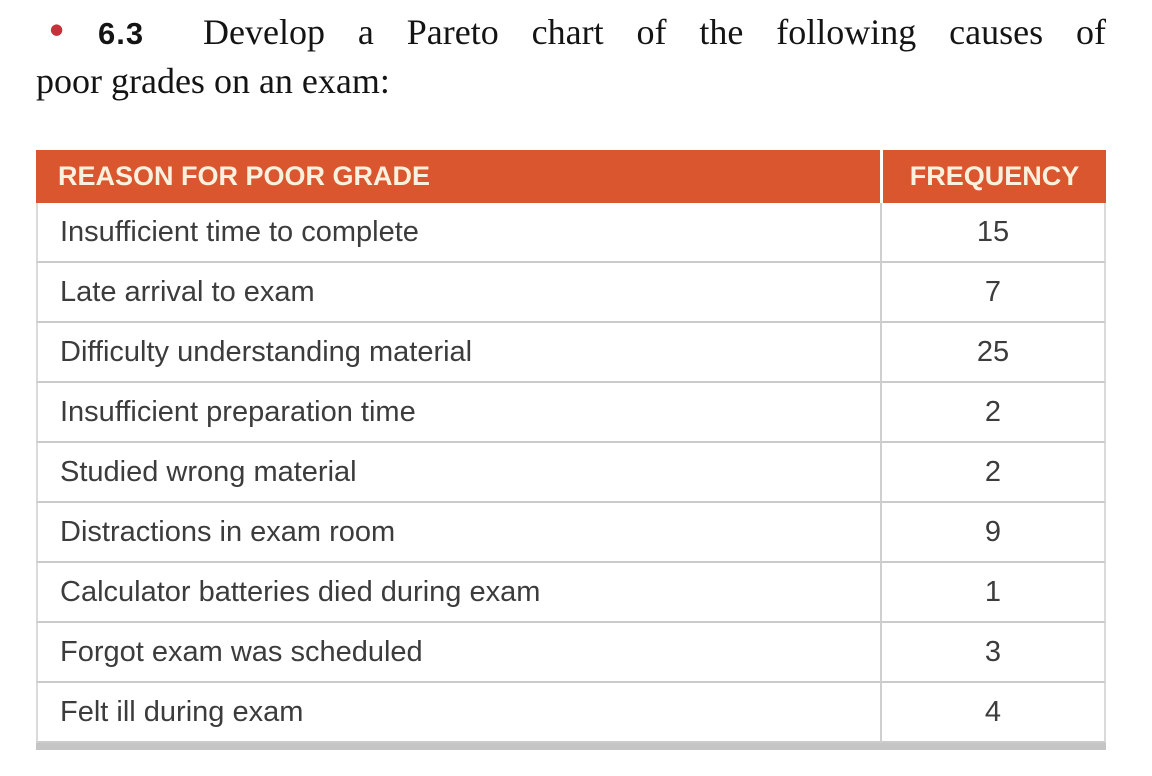 Image resolution: width=1152 pixels, height=776 pixels. What do you see at coordinates (992, 176) in the screenshot?
I see `frequency-column-header: FREQUENCY` at bounding box center [992, 176].